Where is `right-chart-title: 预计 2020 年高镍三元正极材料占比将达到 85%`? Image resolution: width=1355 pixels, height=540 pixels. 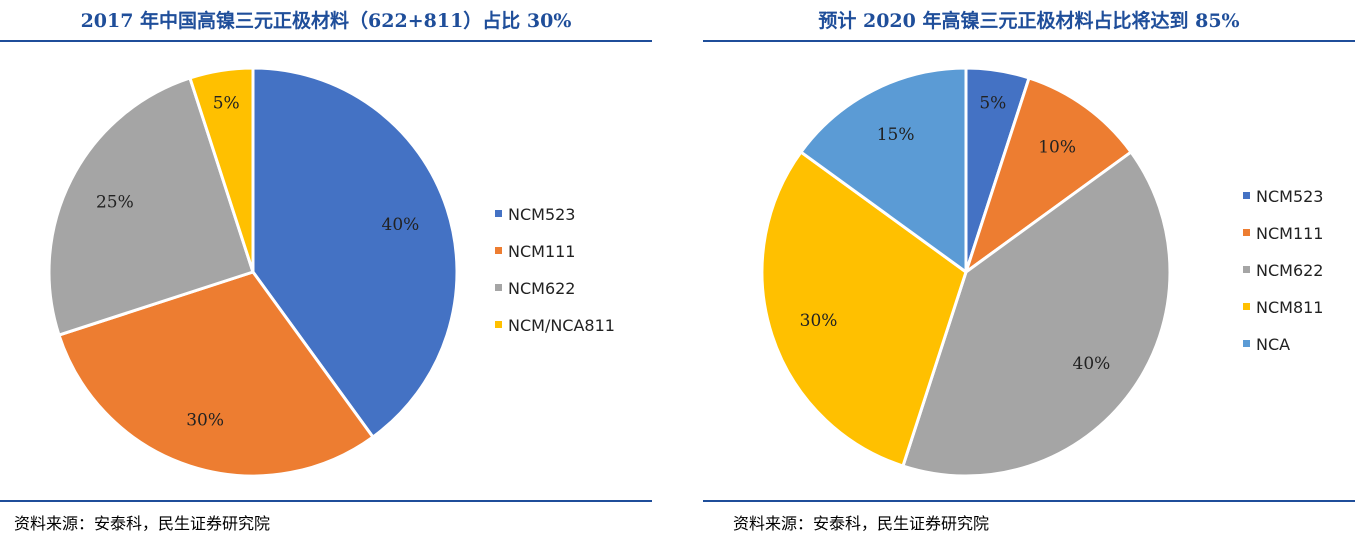
right-chart-title: 预计 2020 年高镍三元正极材料占比将达到 85% is located at coordinates (1029, 21).